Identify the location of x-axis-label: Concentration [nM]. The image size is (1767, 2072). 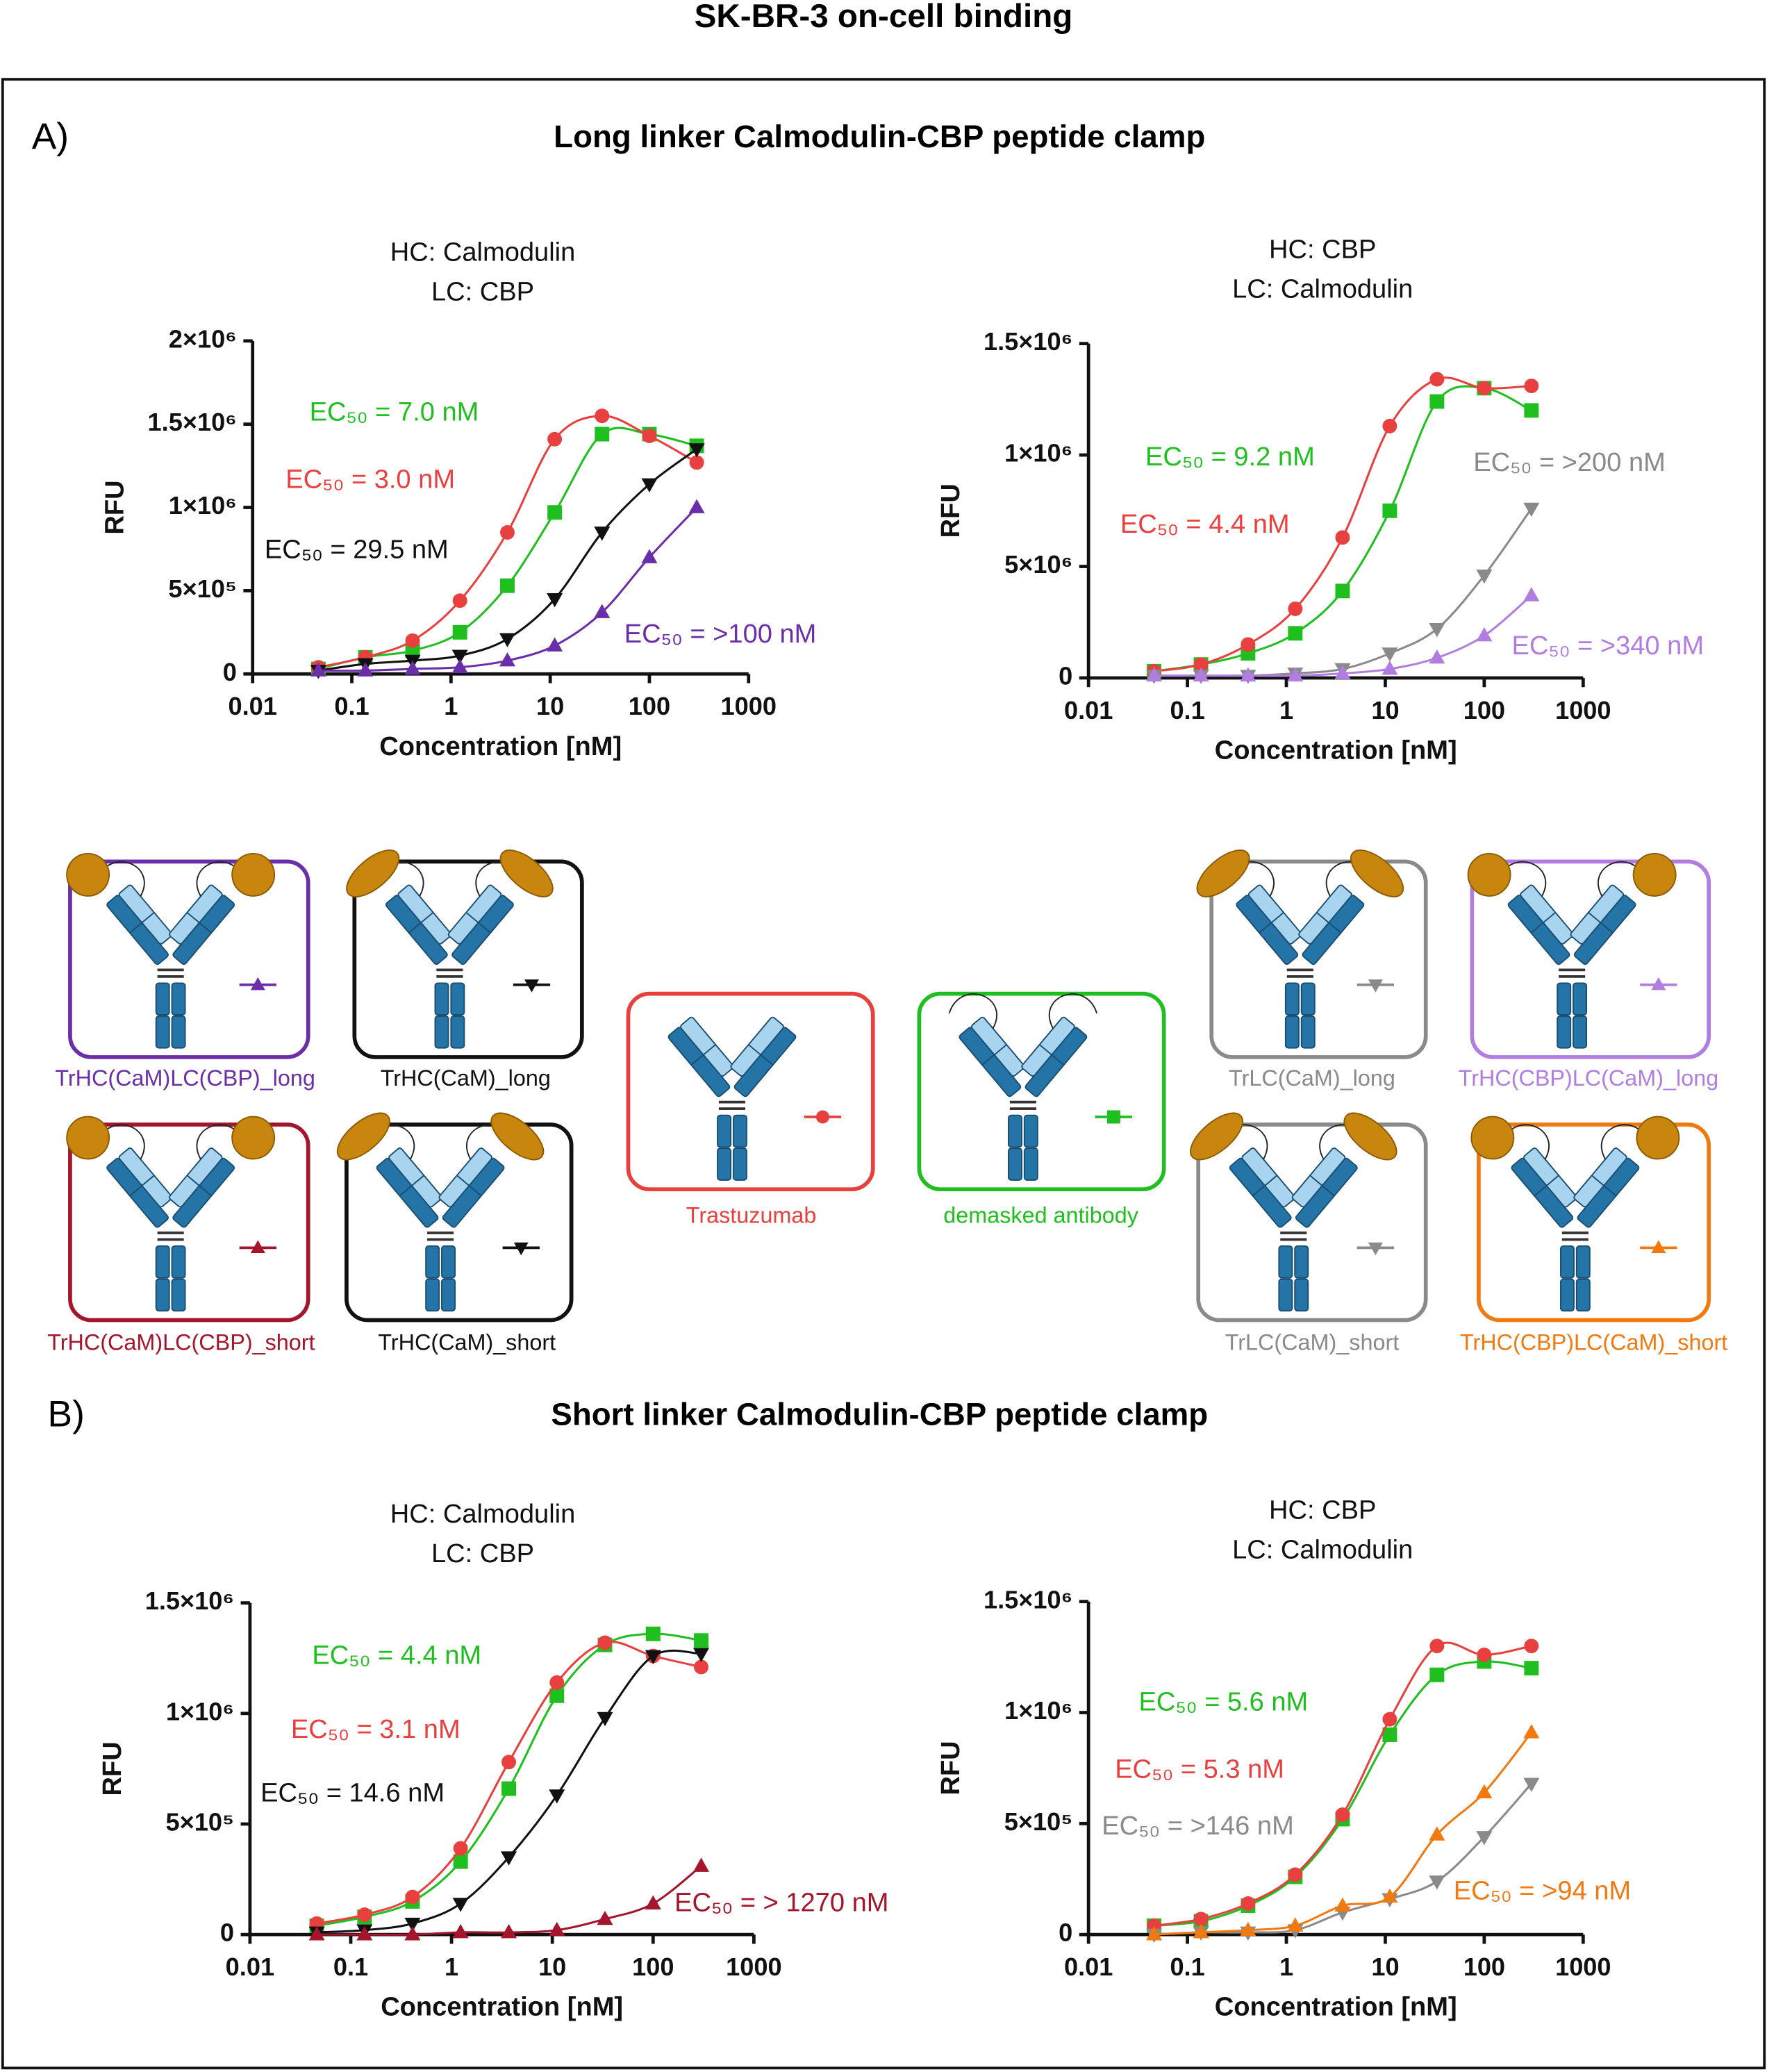
(1336, 2007).